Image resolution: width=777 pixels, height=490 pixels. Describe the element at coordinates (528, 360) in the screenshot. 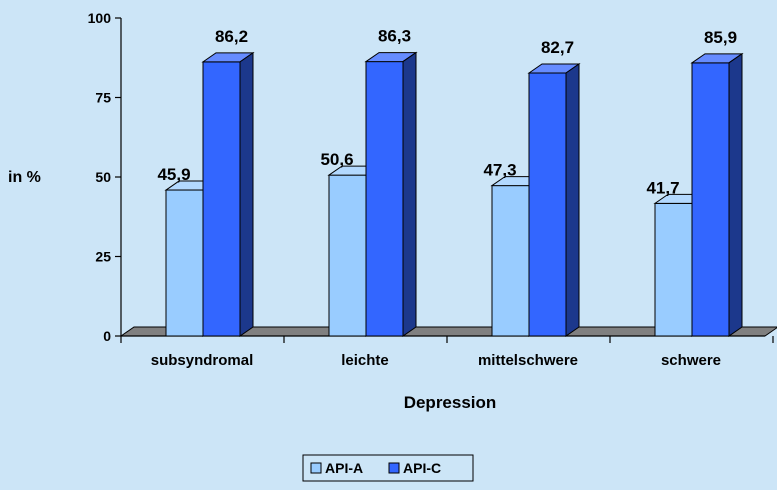

I see `x-tick-label: mittelschwere` at that location.